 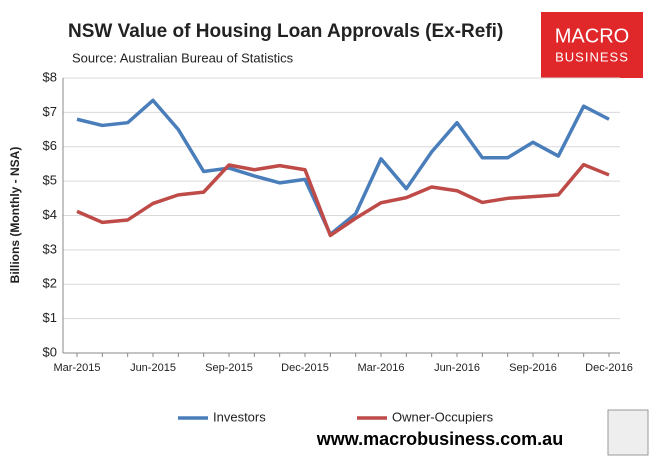 I want to click on x-tick-label: Sep-2015, so click(x=229, y=368).